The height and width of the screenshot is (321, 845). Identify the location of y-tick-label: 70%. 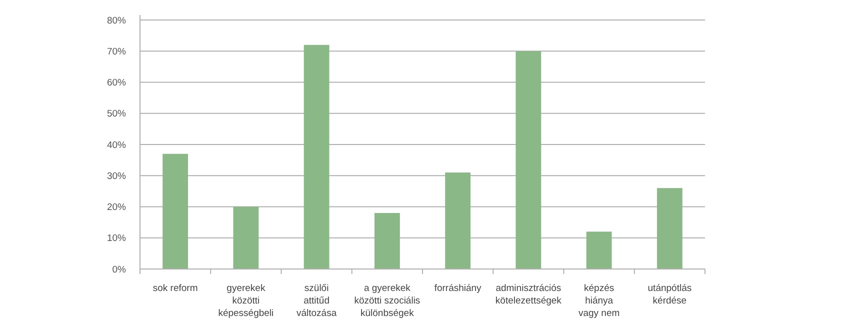
(116, 52).